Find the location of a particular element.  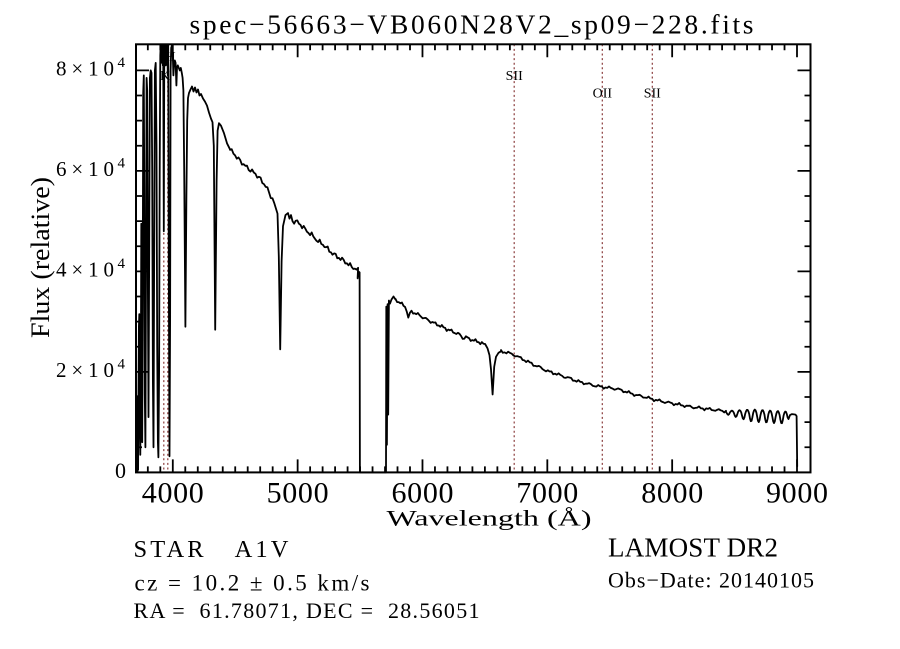

svg-text: 4000 is located at coordinates (173, 493).